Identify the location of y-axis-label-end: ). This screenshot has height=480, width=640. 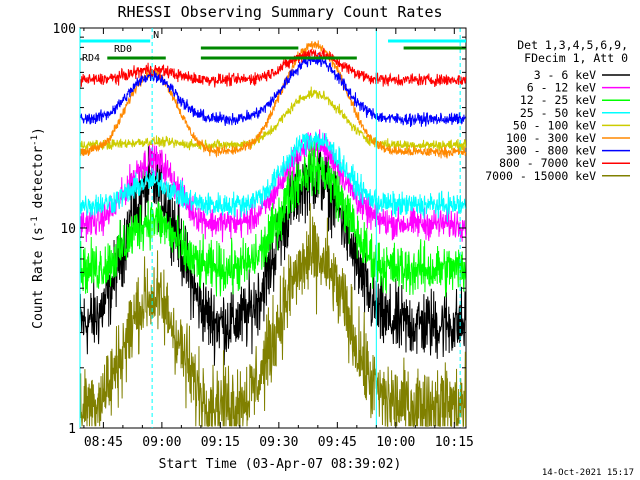
(38, 131).